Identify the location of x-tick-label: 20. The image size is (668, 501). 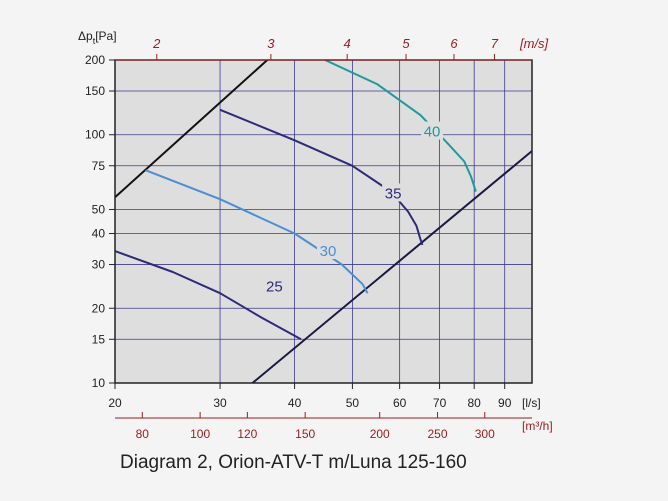
(115, 403).